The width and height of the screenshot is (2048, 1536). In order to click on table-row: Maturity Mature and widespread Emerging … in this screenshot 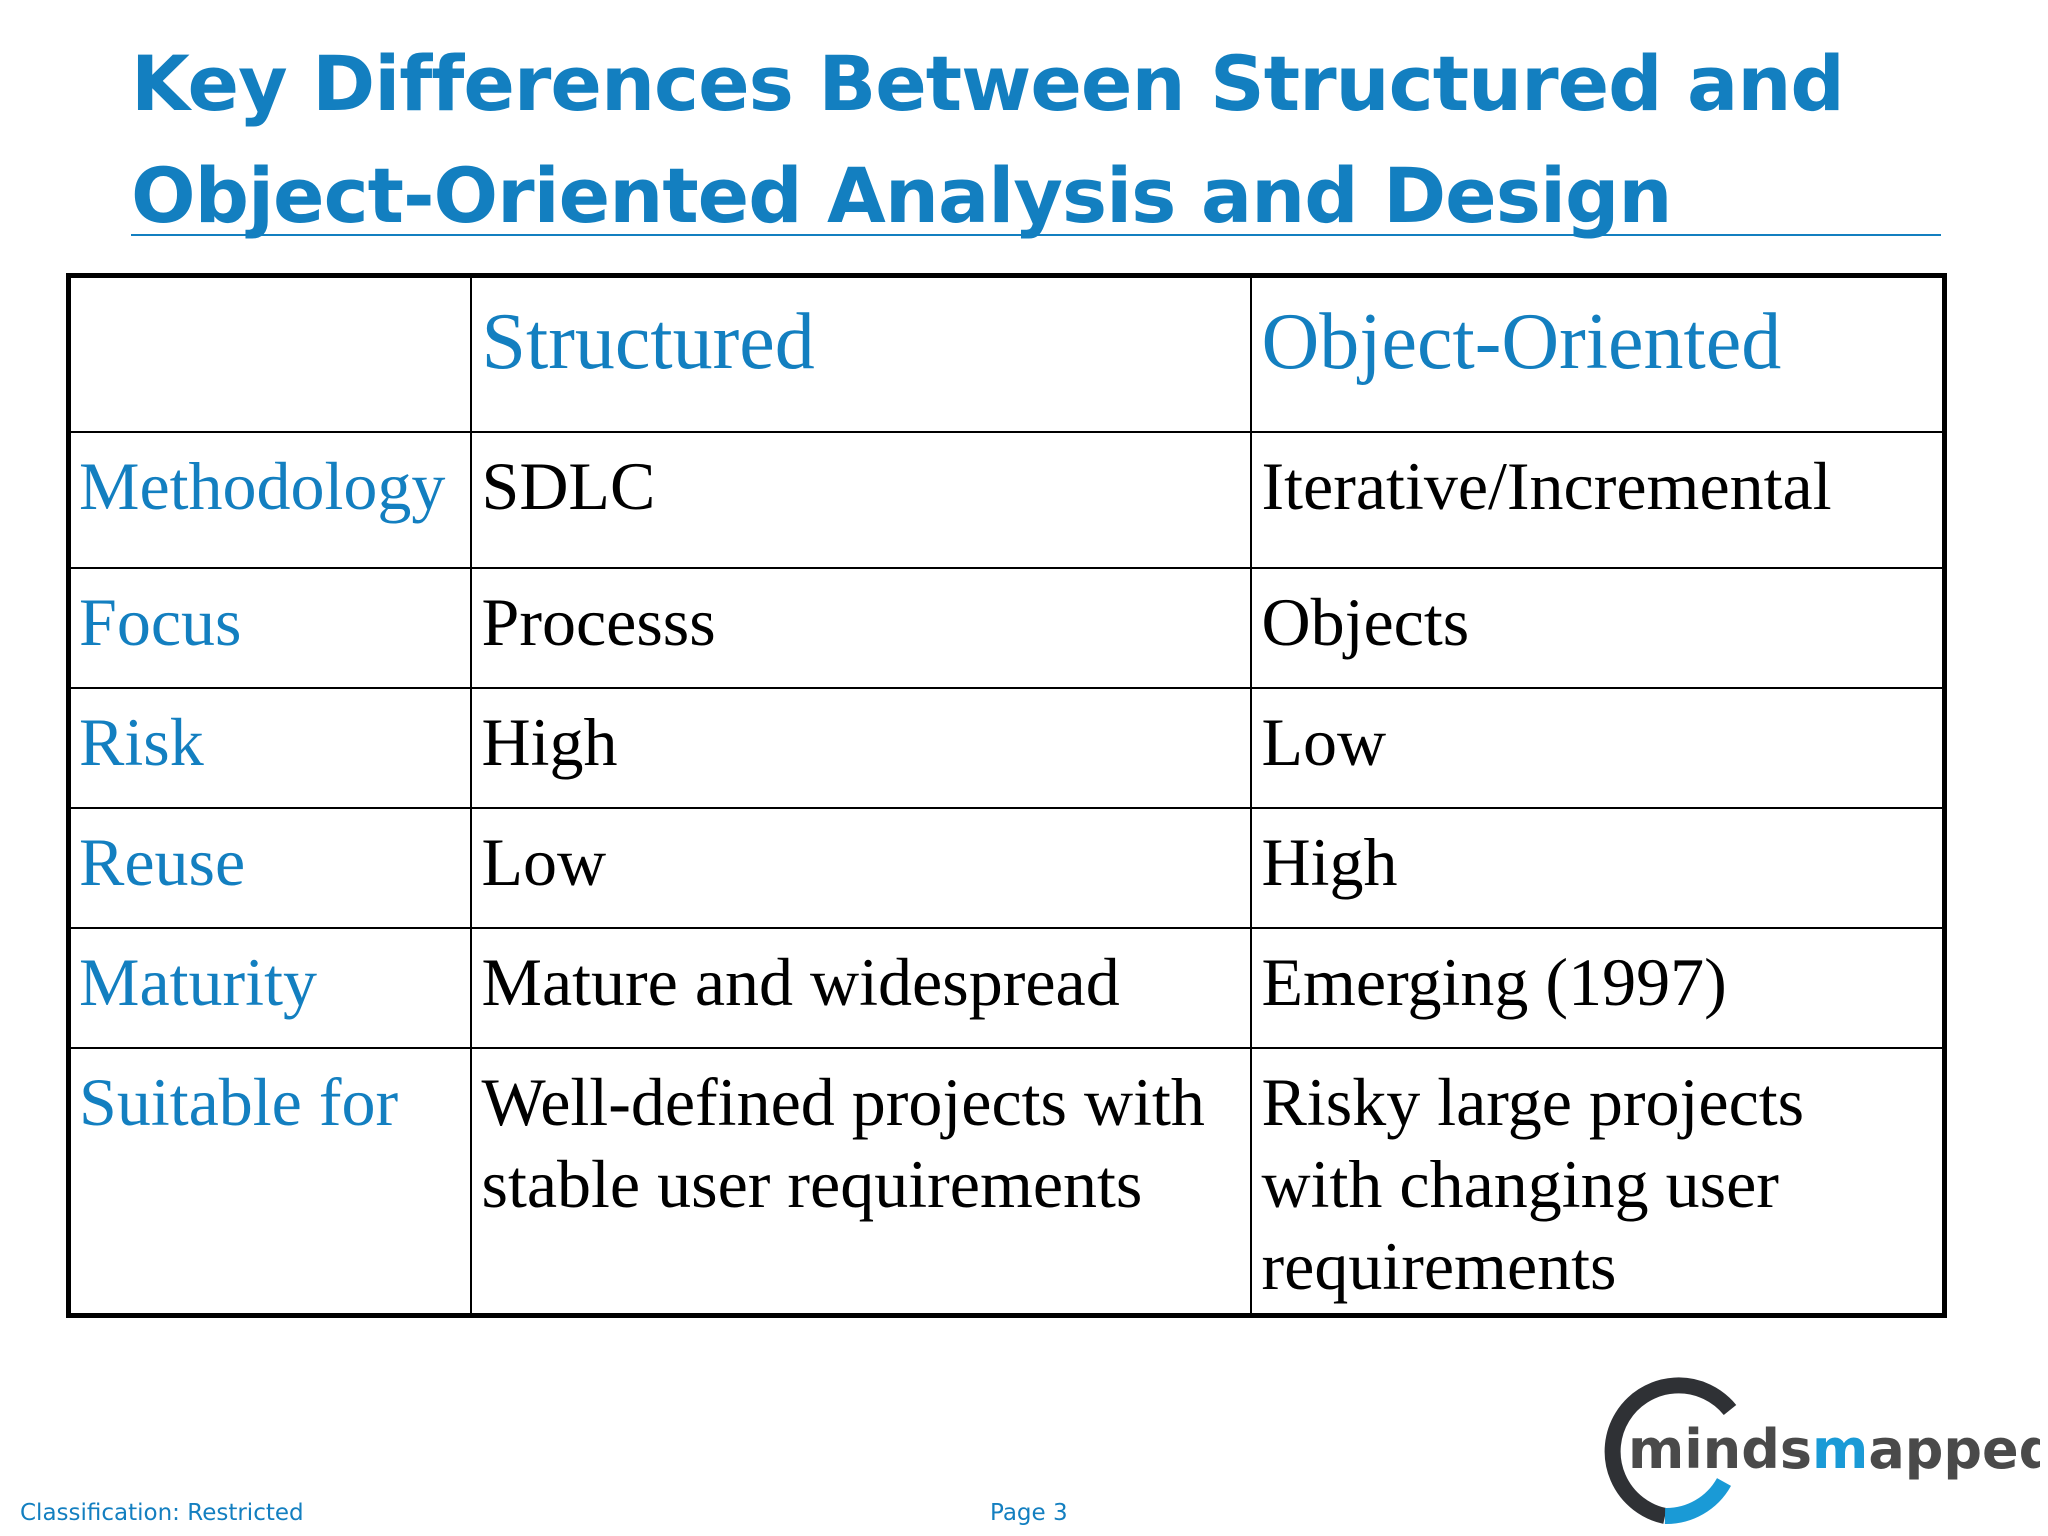, I will do `click(1006, 987)`.